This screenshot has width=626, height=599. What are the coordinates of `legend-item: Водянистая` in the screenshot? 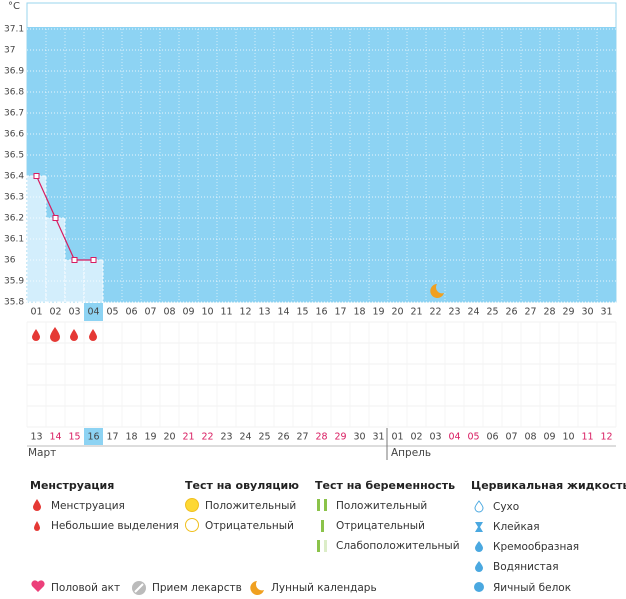 It's located at (526, 567).